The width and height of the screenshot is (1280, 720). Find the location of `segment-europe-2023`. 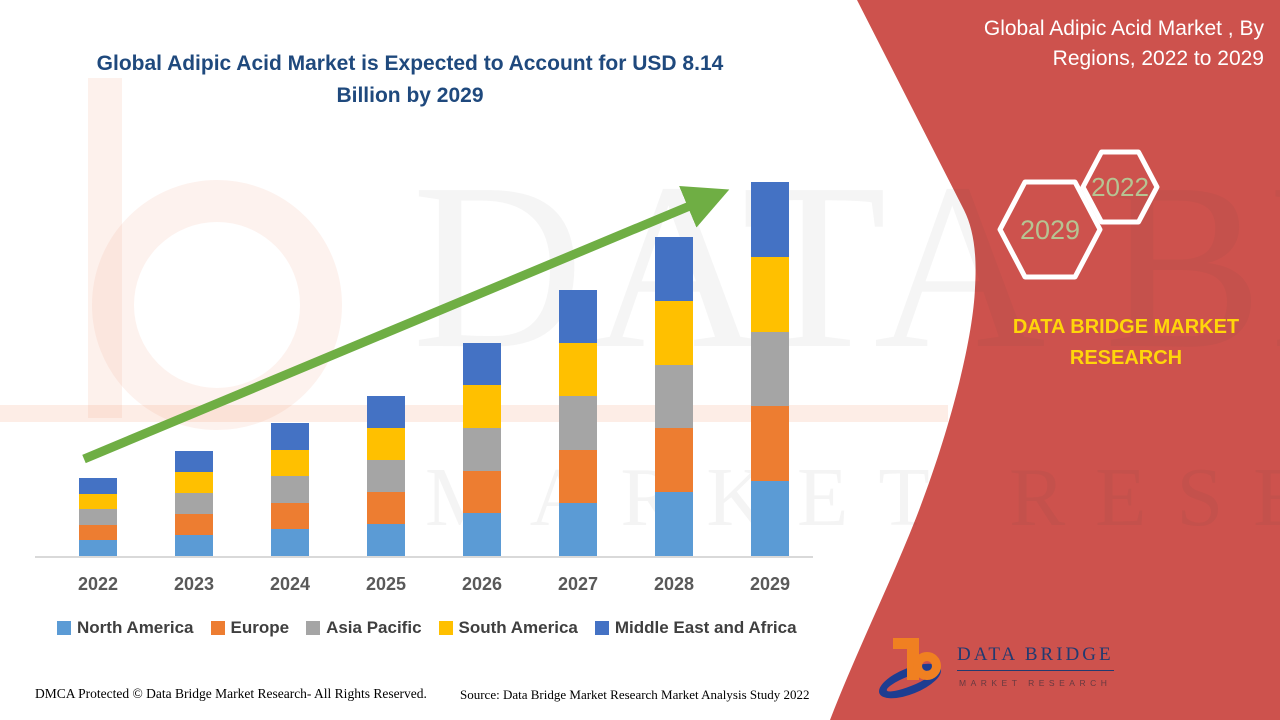

segment-europe-2023 is located at coordinates (194, 524).